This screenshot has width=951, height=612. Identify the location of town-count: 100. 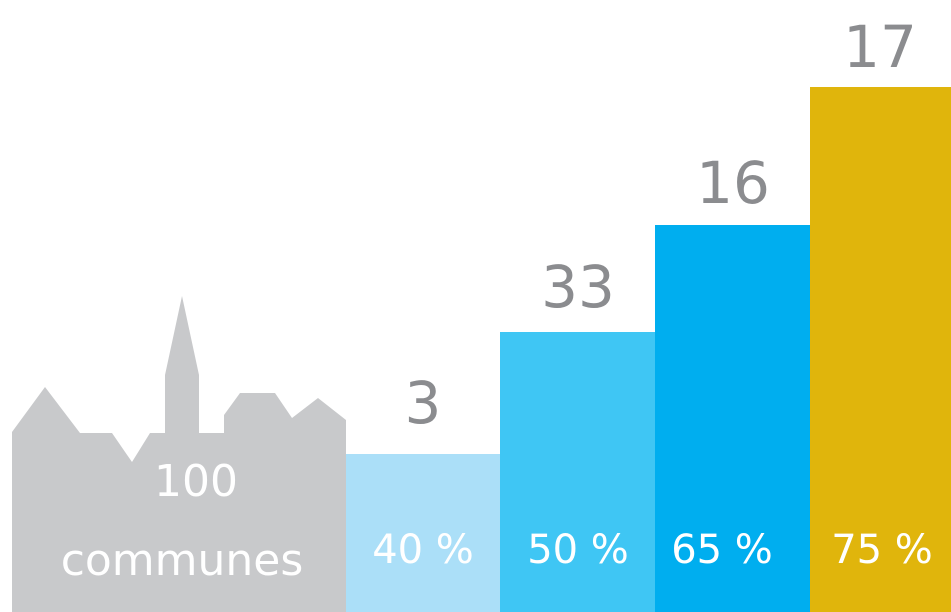
(196, 481).